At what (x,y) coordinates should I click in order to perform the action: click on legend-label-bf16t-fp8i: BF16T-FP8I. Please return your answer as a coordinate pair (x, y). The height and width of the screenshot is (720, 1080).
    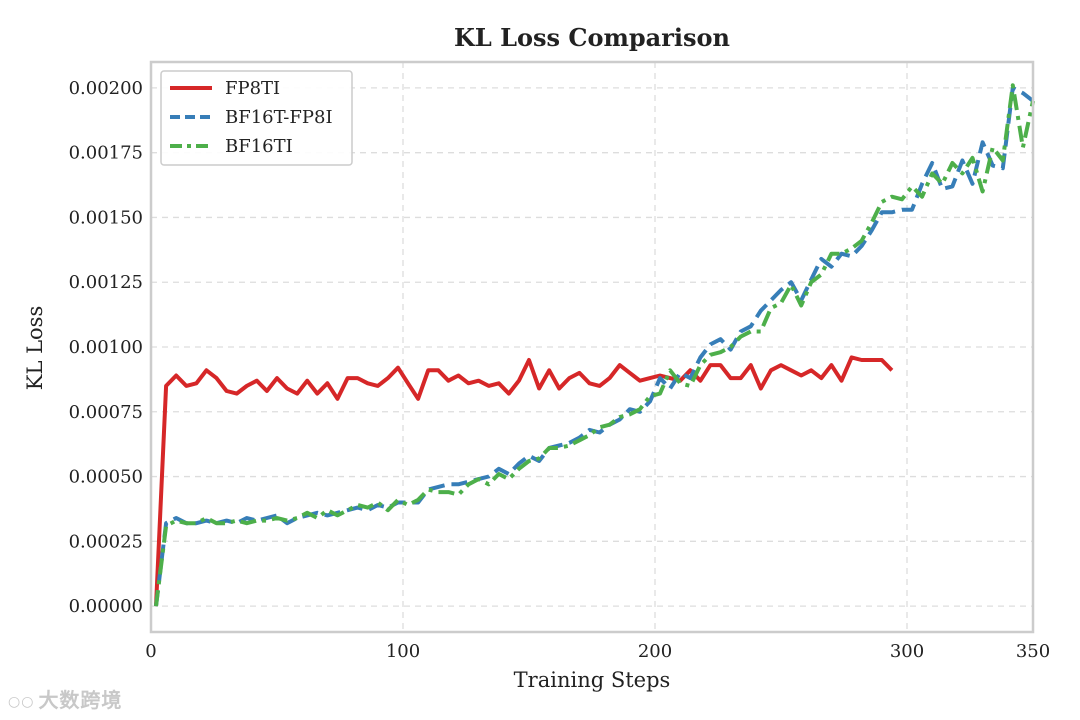
    Looking at the image, I should click on (279, 117).